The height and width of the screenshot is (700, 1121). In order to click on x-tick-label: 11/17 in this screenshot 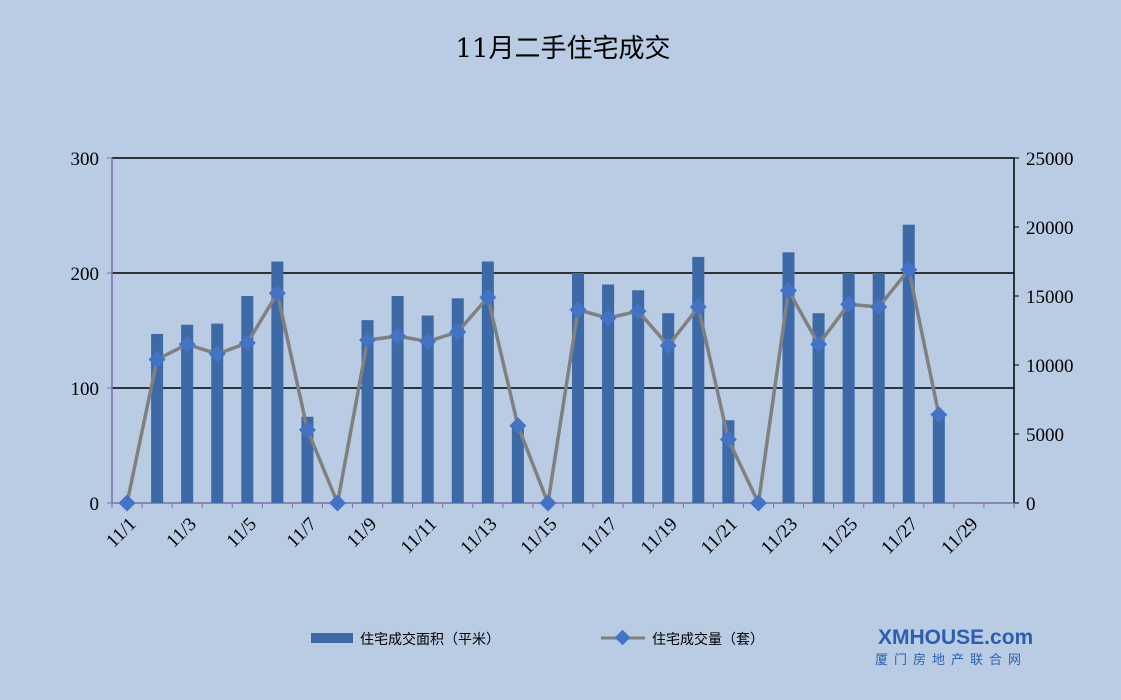, I will do `click(599, 536)`.